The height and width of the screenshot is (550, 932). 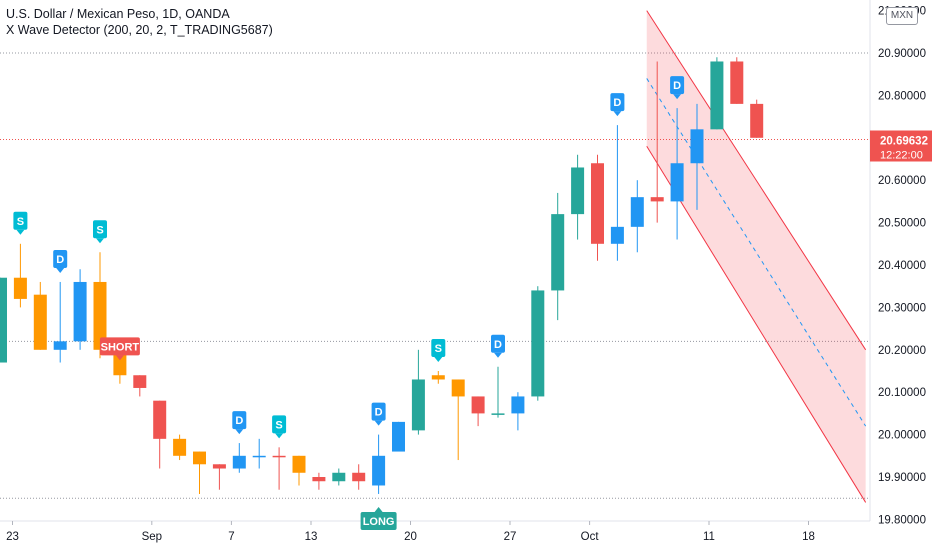 I want to click on time-tick-label: Sep, so click(x=152, y=537).